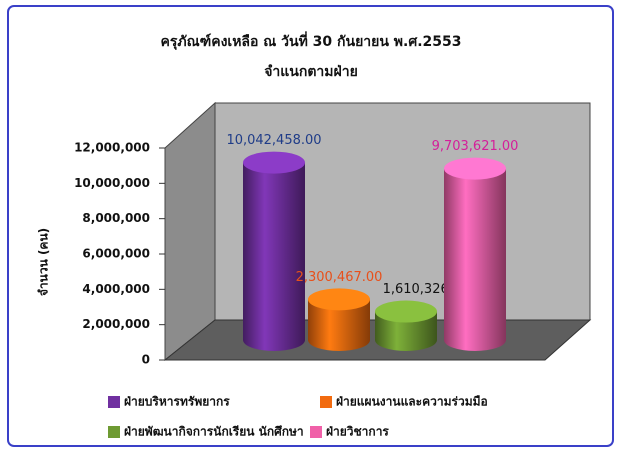  What do you see at coordinates (116, 289) in the screenshot?
I see `y-tick-label: 4,000,000` at bounding box center [116, 289].